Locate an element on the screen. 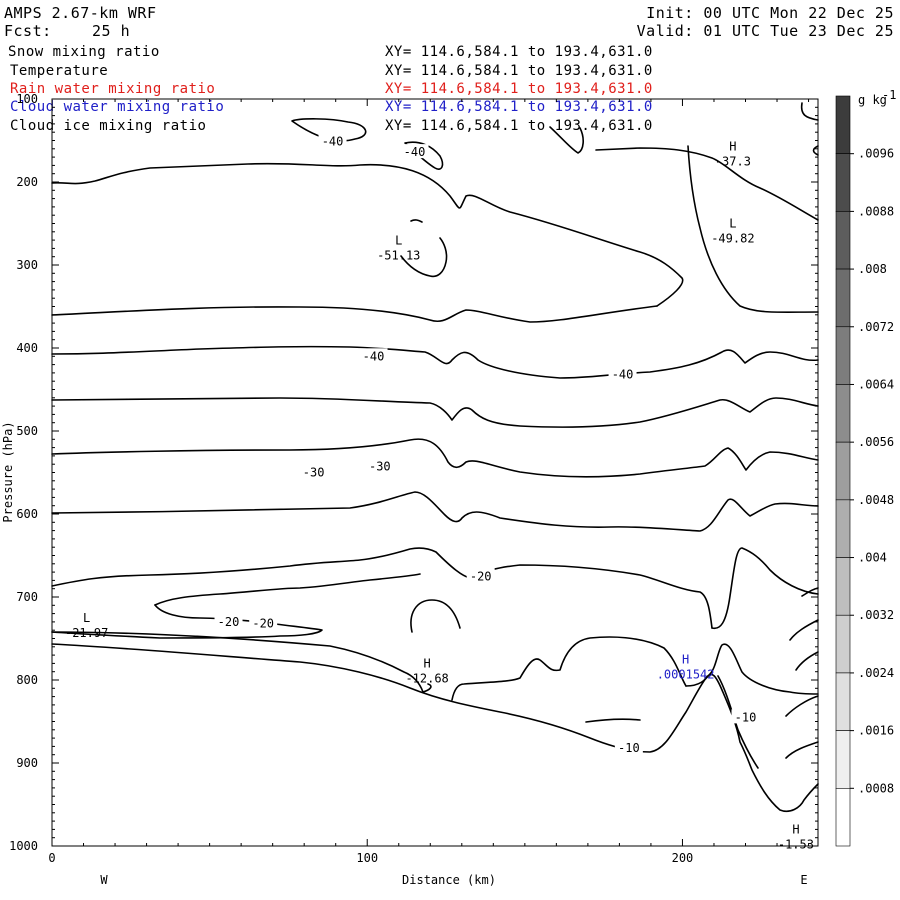  field-name: Temperature is located at coordinates (59, 71).